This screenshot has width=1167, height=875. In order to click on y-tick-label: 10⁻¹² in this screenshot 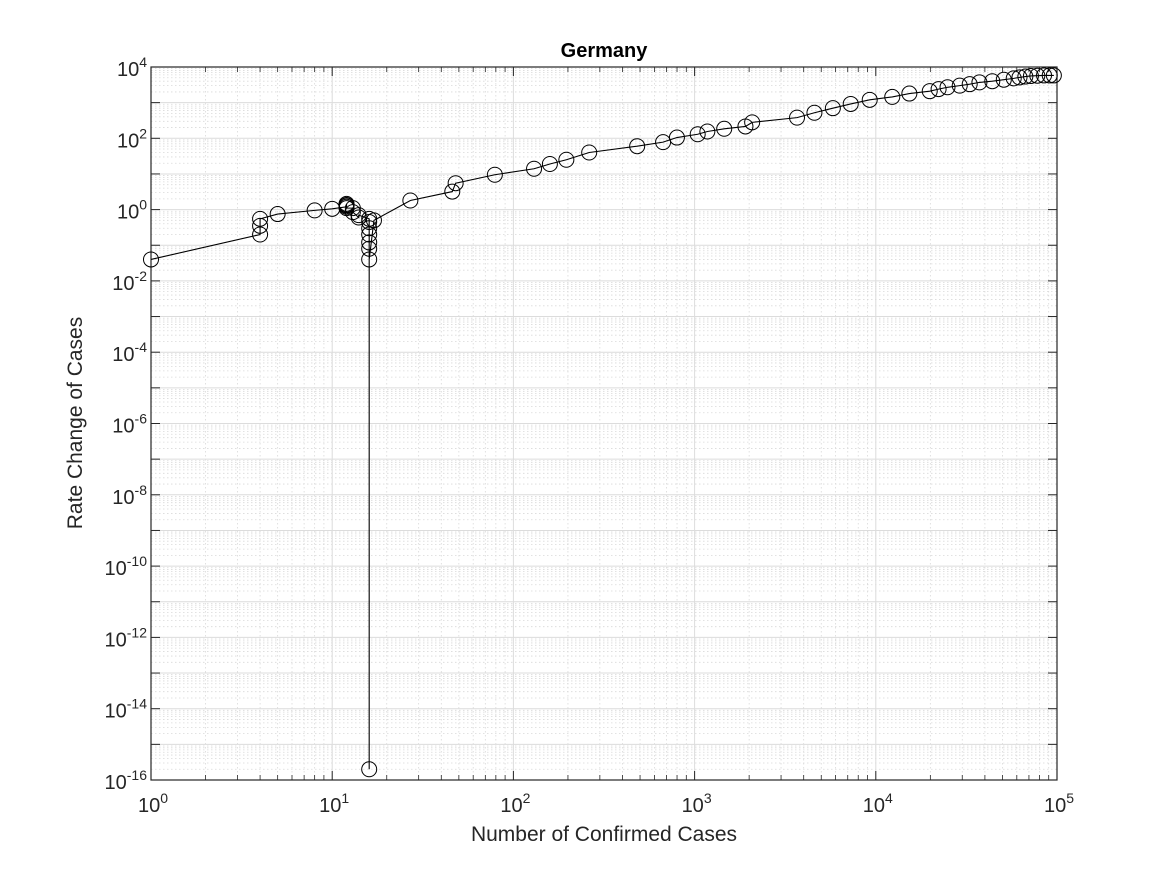, I will do `click(126, 637)`.